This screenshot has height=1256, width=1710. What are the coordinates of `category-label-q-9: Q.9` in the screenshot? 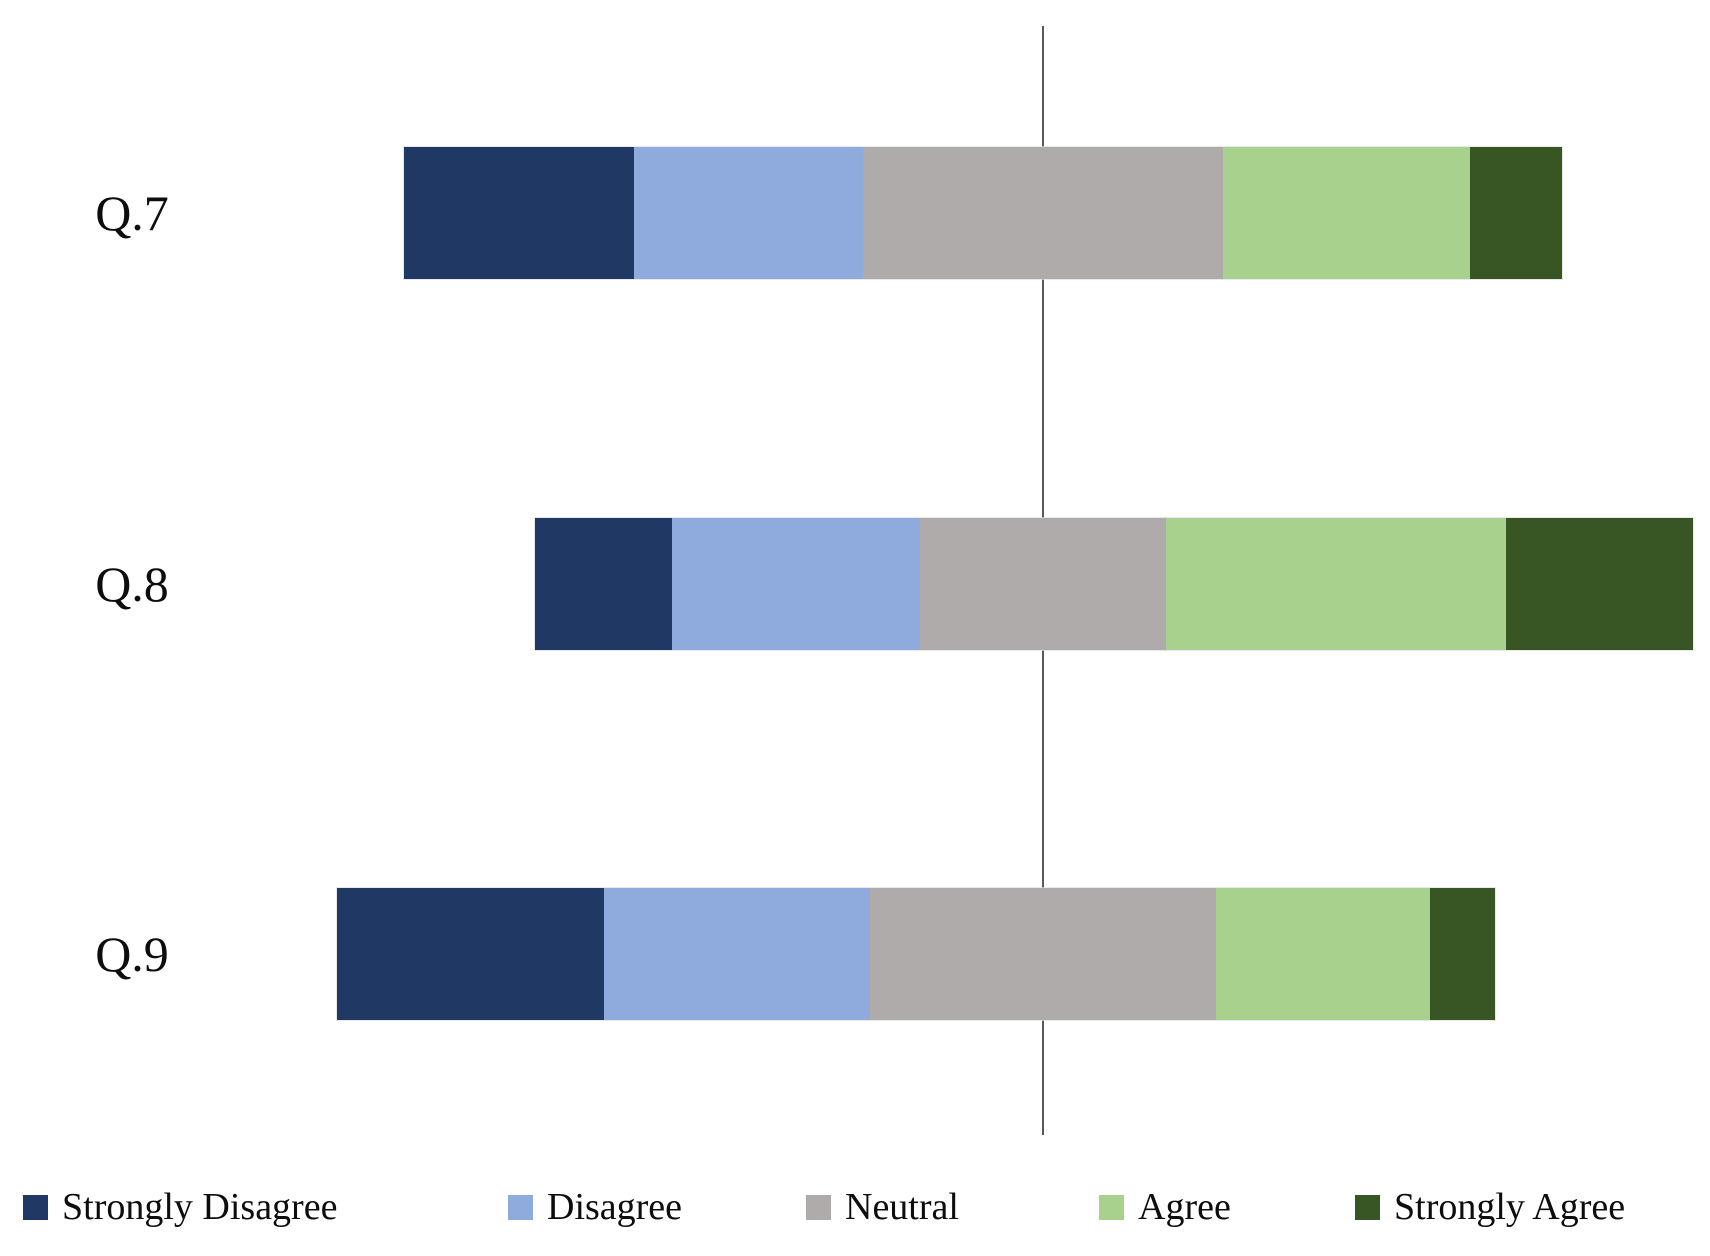 It's located at (132, 954).